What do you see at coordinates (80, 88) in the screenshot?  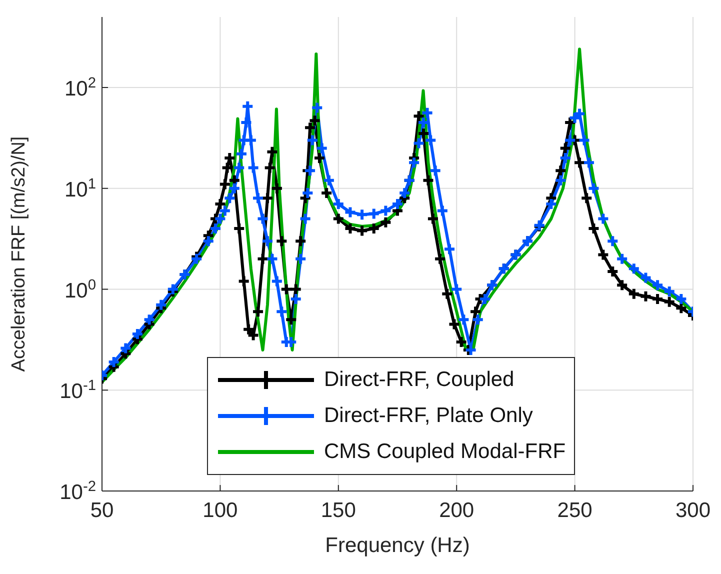 I see `y-tick-label: 10$^{2}$` at bounding box center [80, 88].